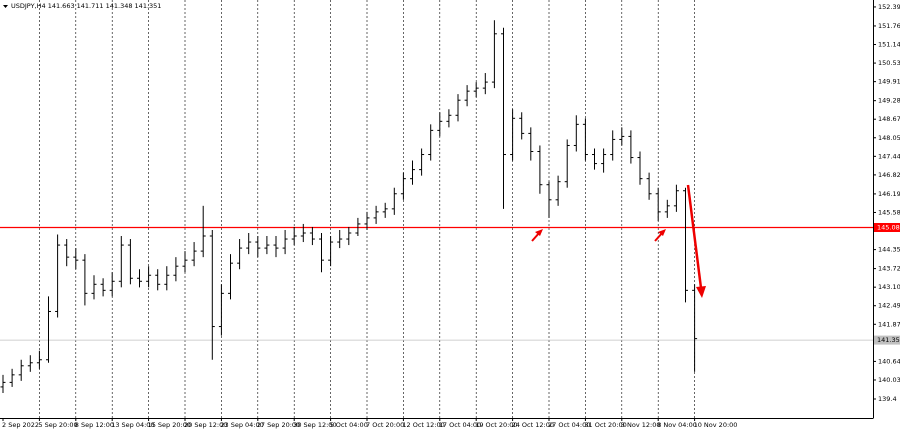  I want to click on y-tick-label: 139.4, so click(887, 399).